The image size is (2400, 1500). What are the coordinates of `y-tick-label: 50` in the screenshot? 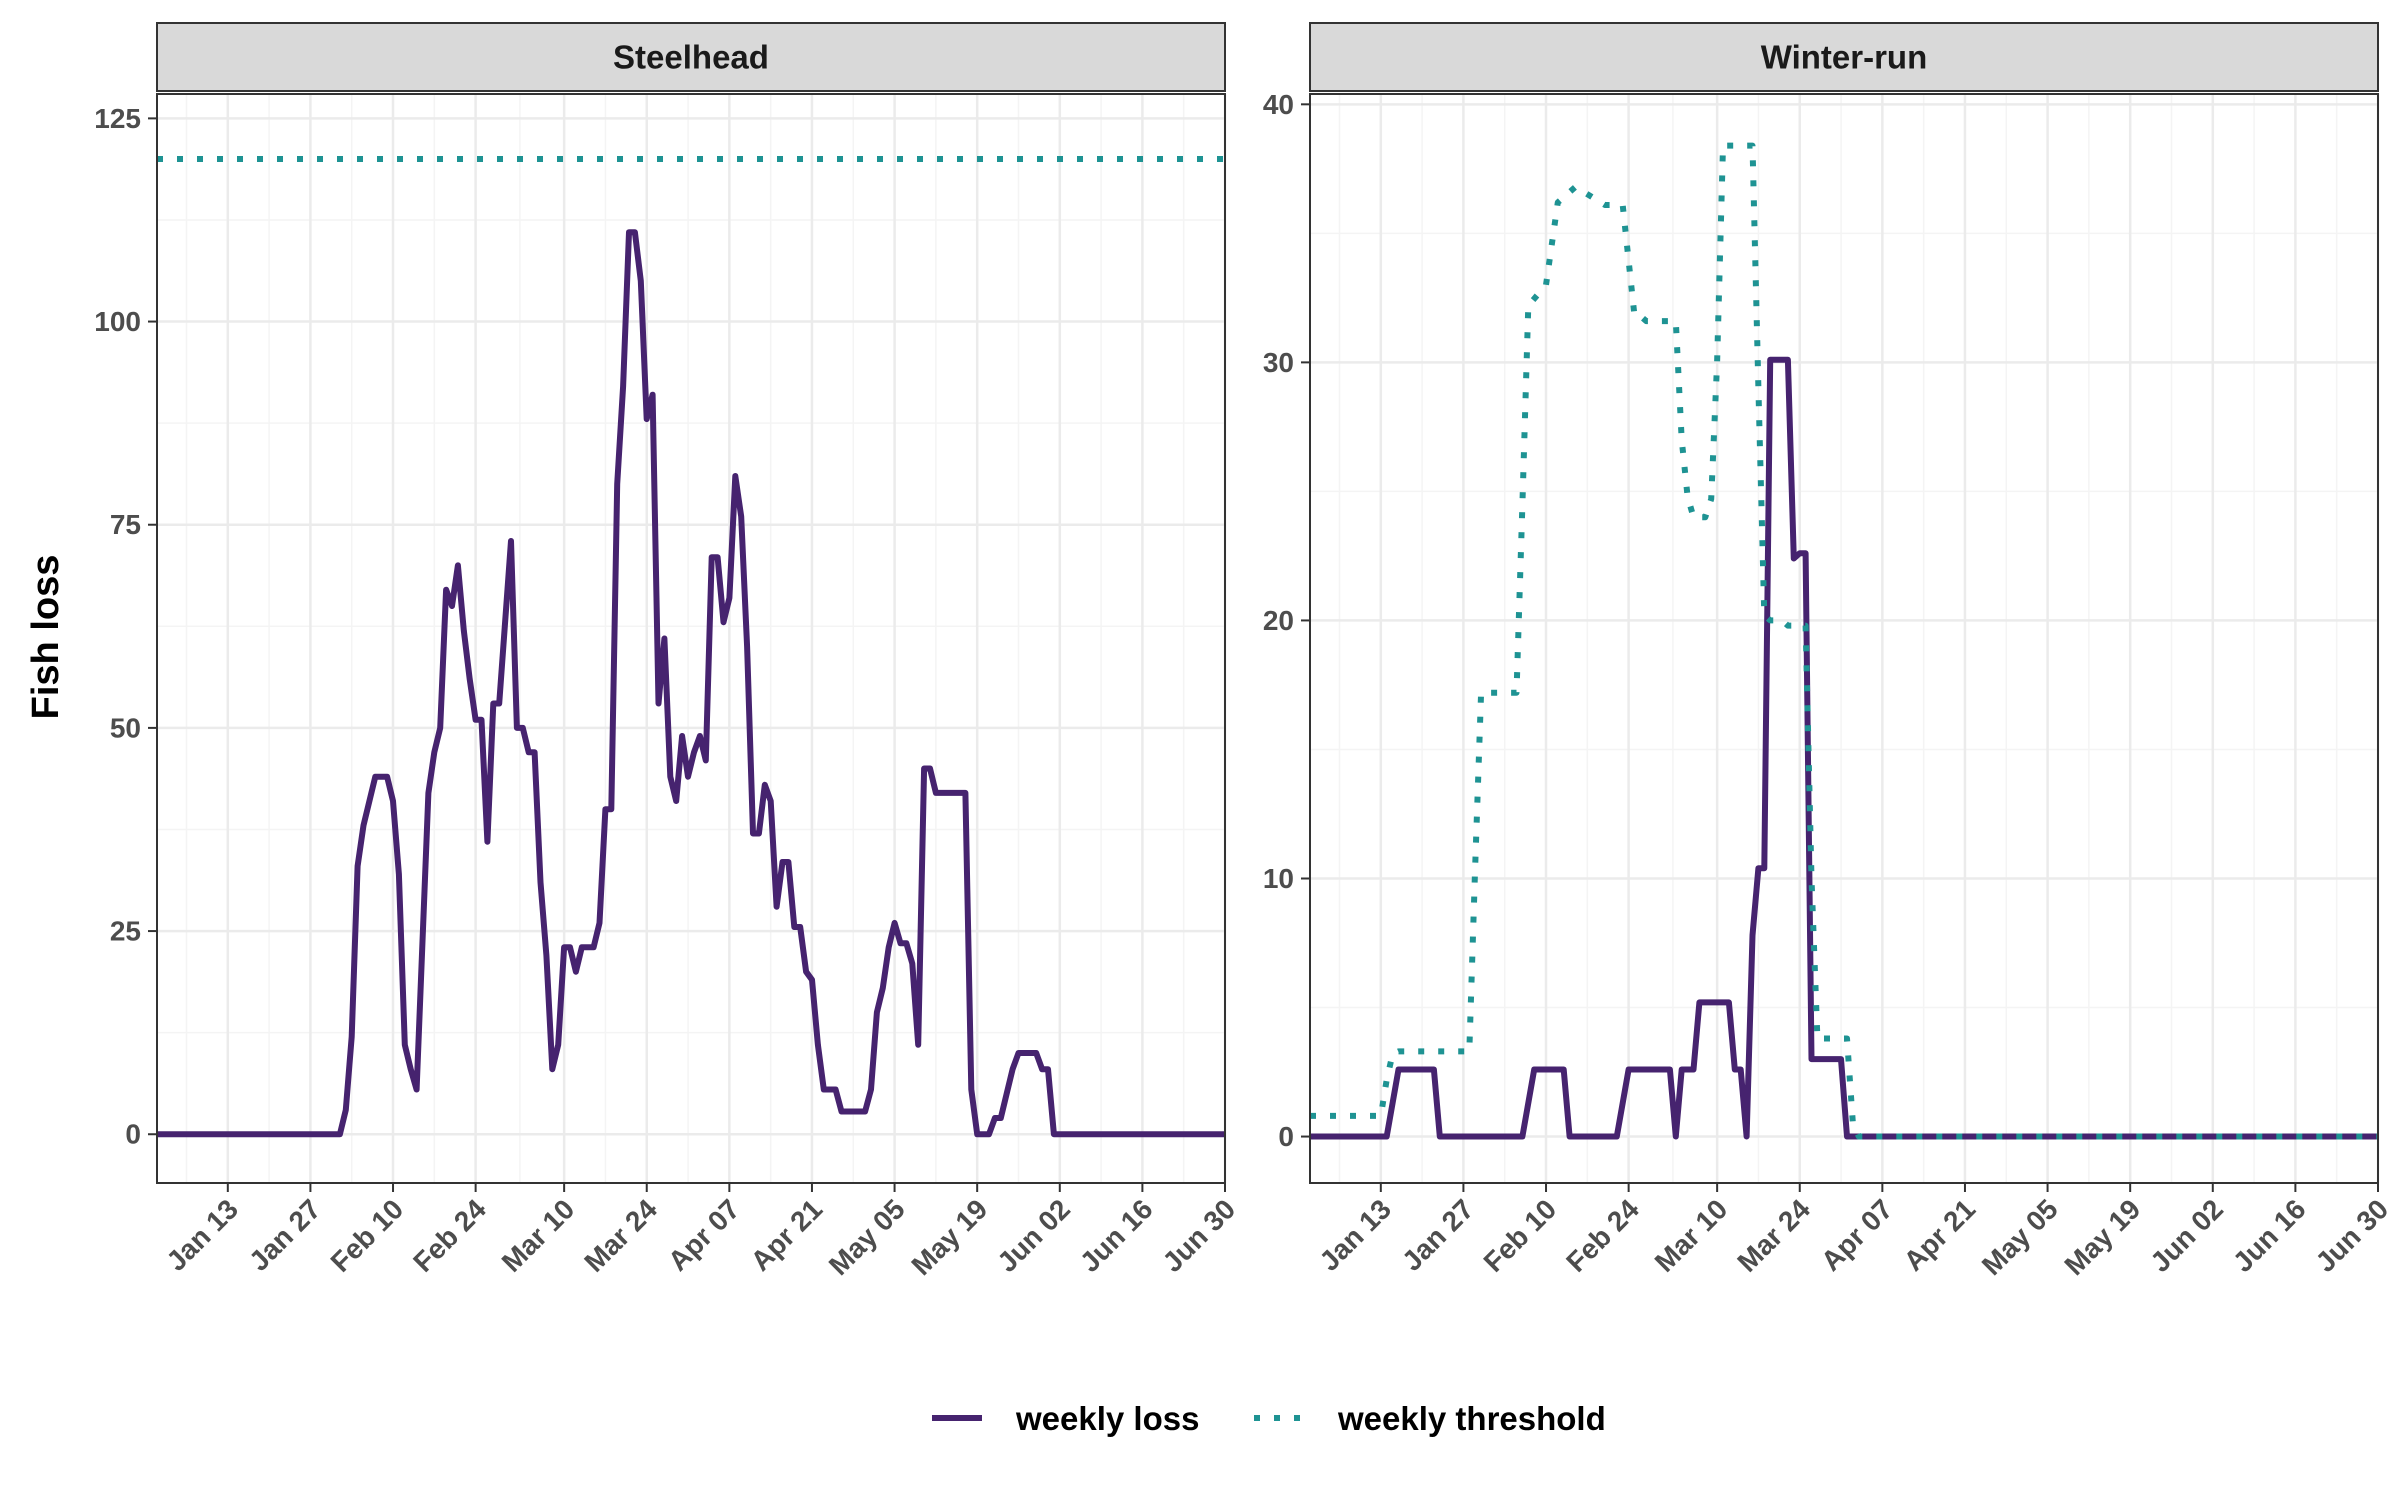 It's located at (125, 727).